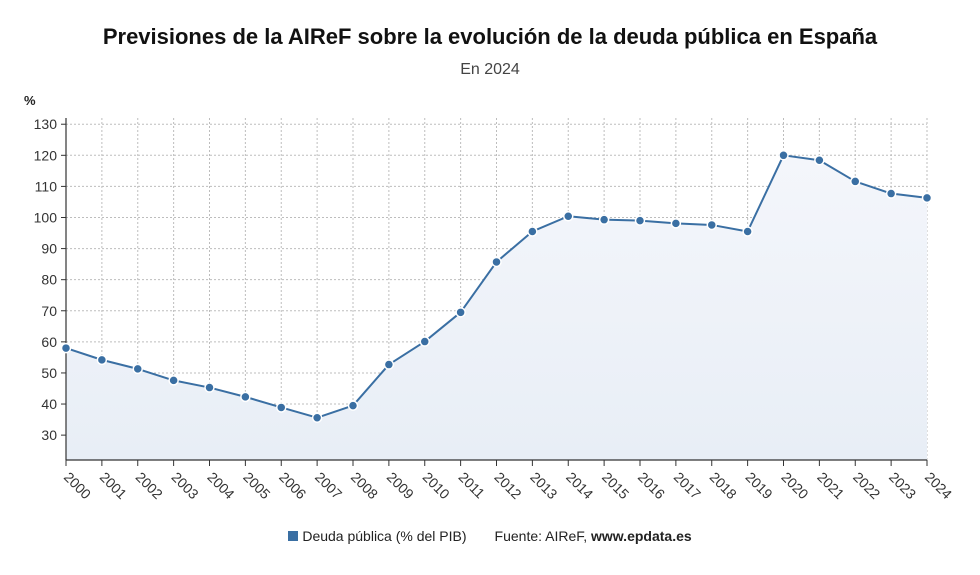 The image size is (980, 575). I want to click on x-tick-label-2000: 2000, so click(77, 485).